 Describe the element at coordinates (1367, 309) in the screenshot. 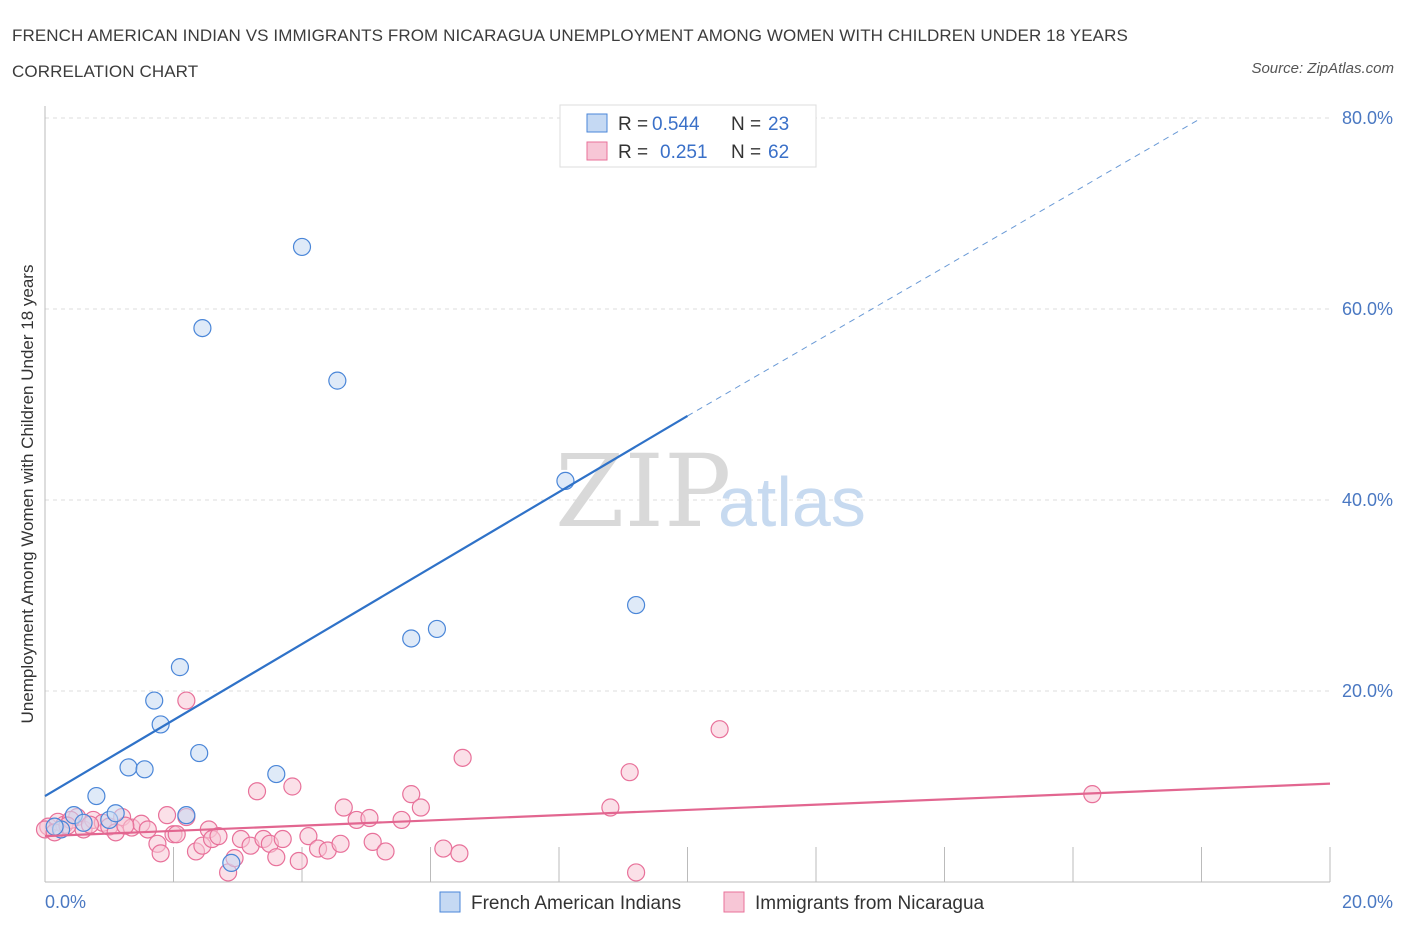

I see `y-tick-label-2: 60.0%` at that location.